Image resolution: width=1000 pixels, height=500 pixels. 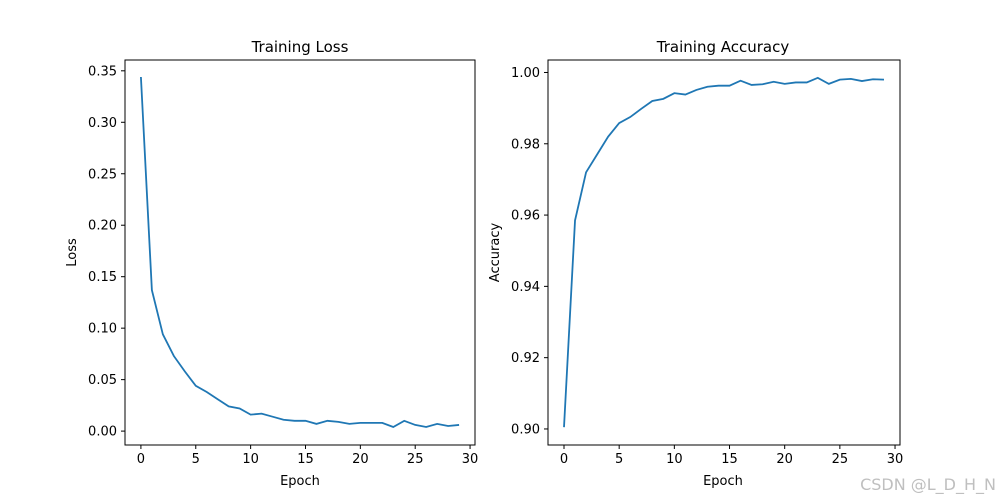 What do you see at coordinates (525, 429) in the screenshot?
I see `training-accuracy-y-tick-label: 0.90` at bounding box center [525, 429].